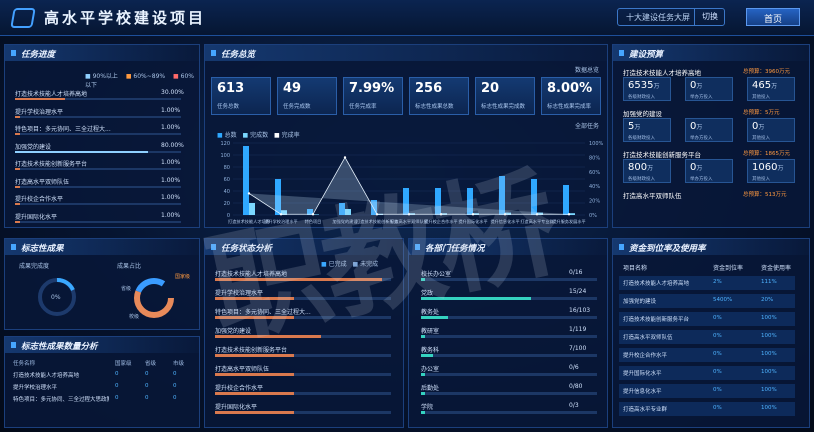 The width and height of the screenshot is (814, 432). What do you see at coordinates (643, 85) in the screenshot?
I see `budget-value: 6535万` at bounding box center [643, 85].